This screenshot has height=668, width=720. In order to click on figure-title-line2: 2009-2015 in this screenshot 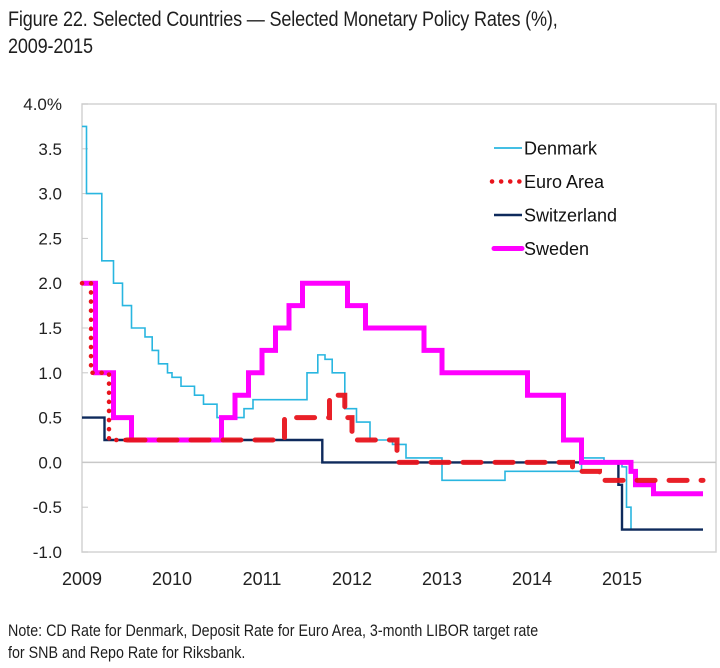, I will do `click(50, 46)`.